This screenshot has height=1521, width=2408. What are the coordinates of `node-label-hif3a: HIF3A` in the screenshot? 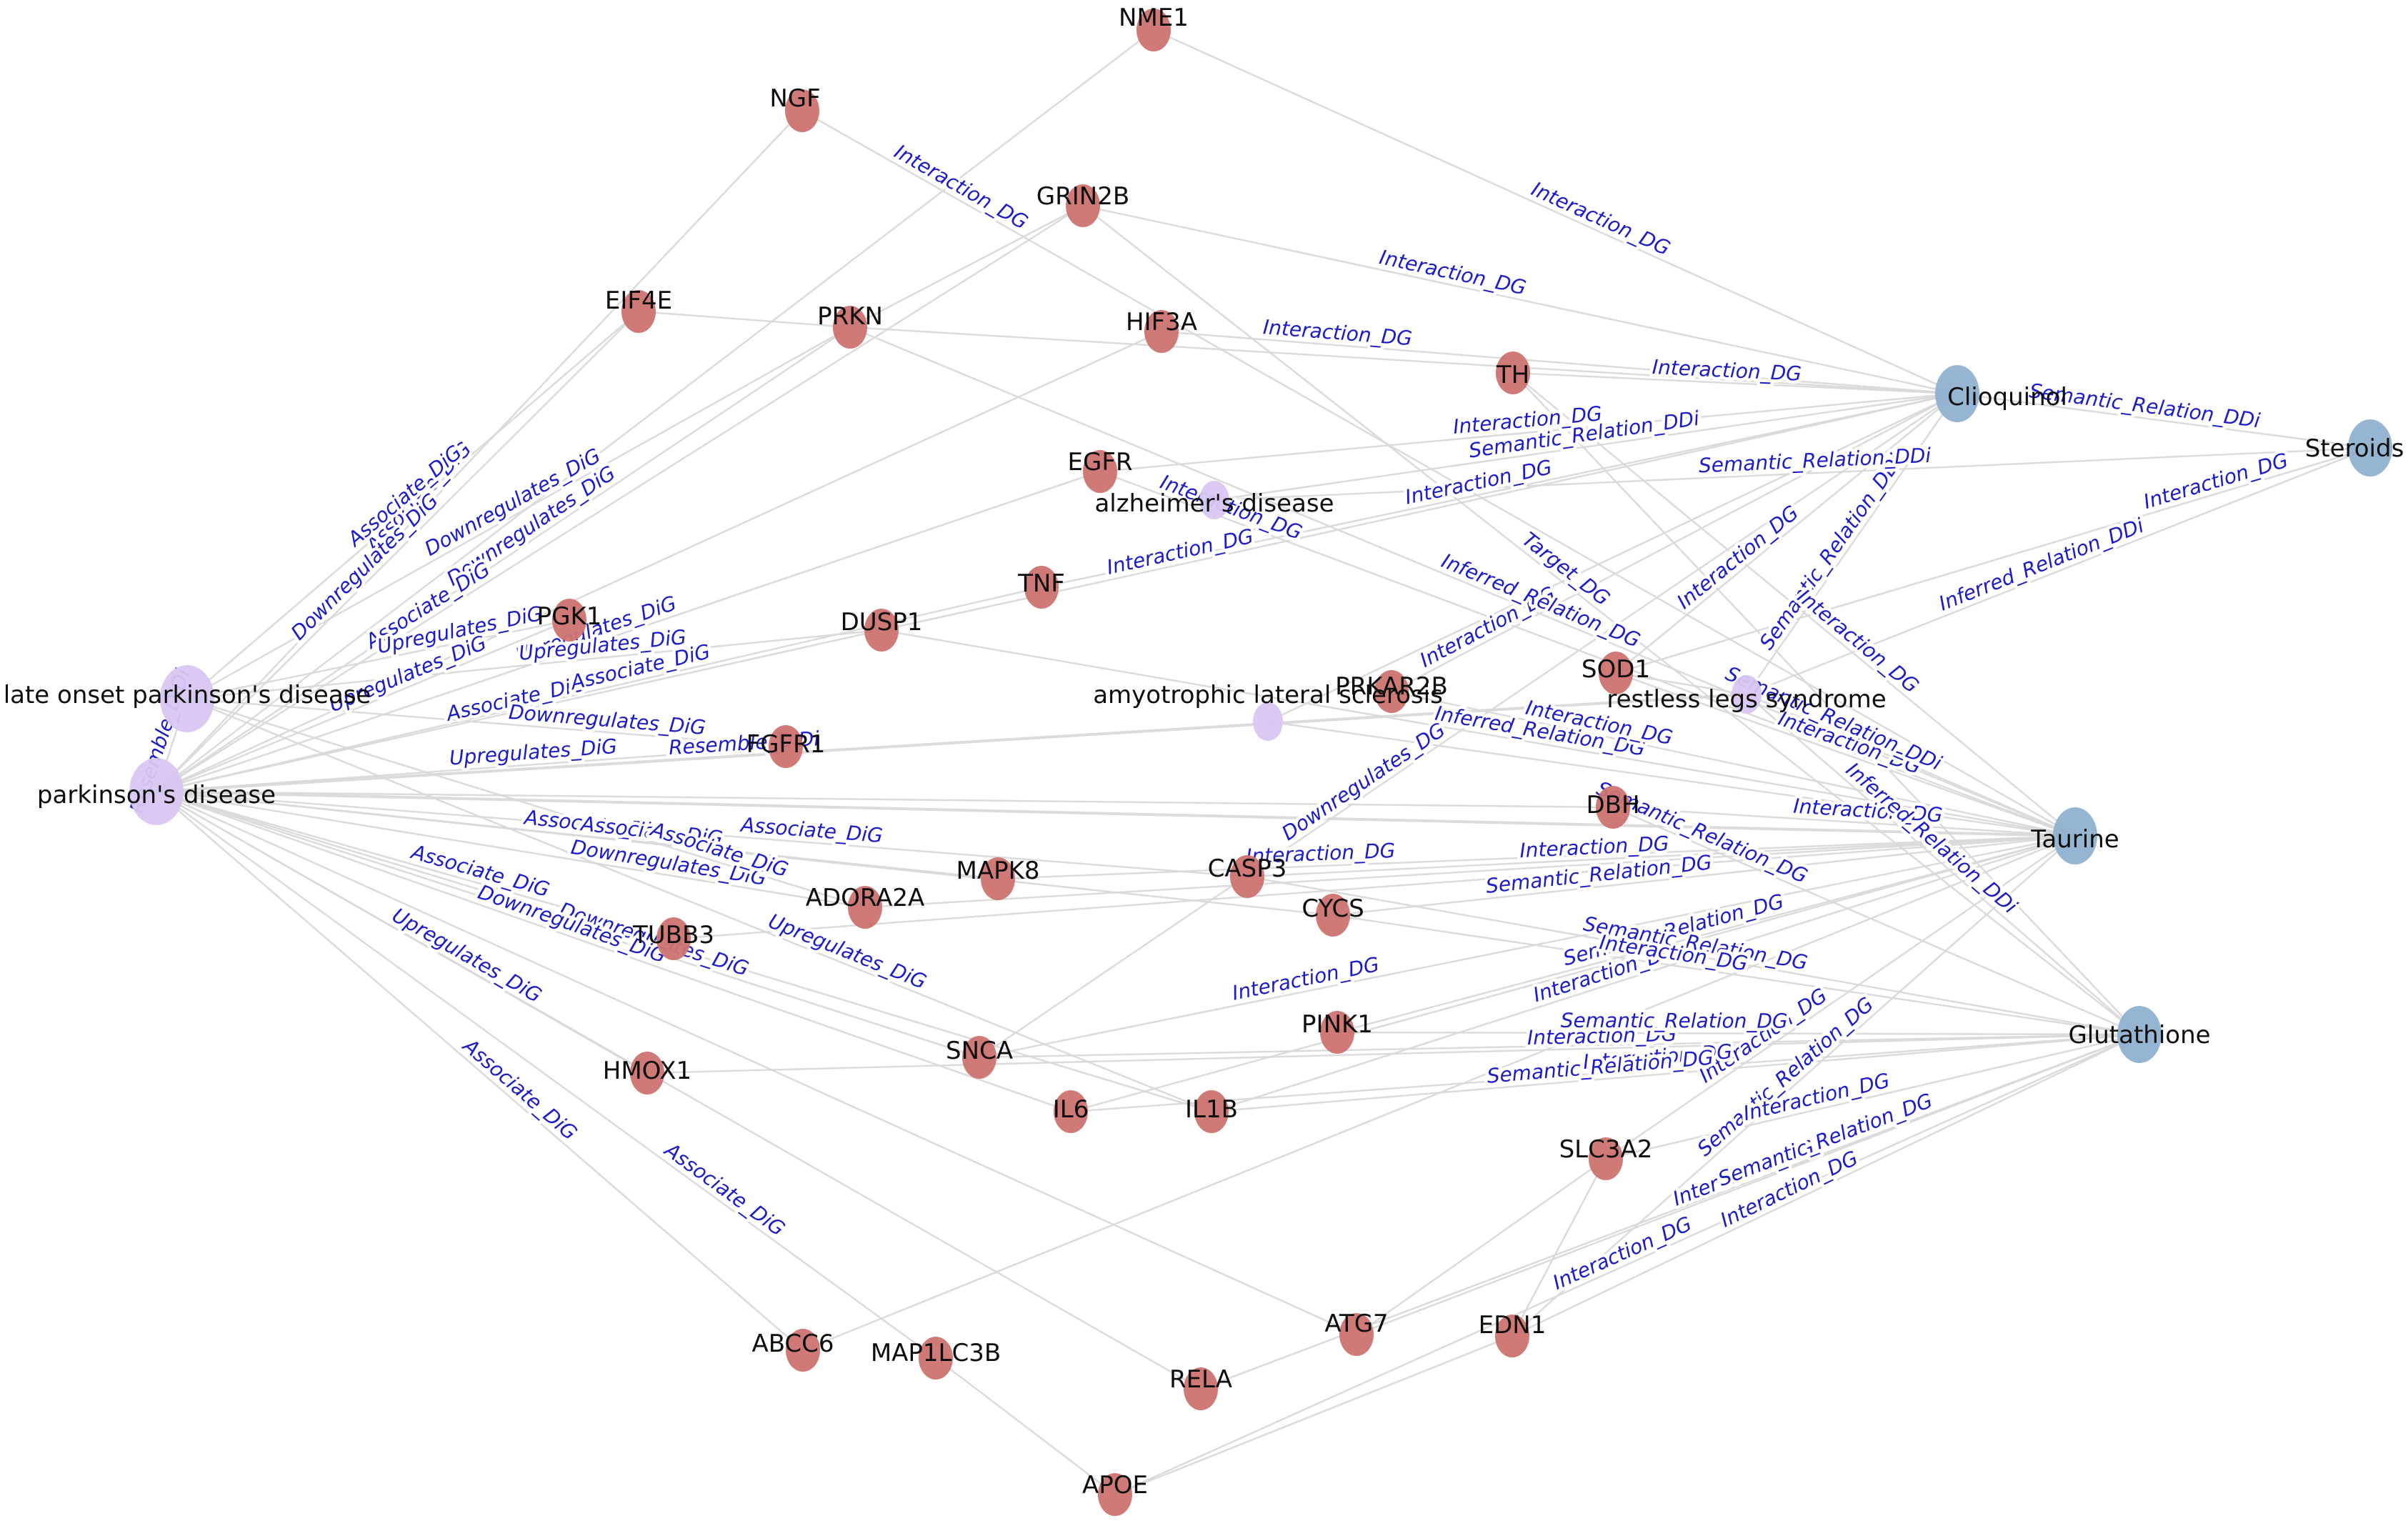 It's located at (1161, 322).